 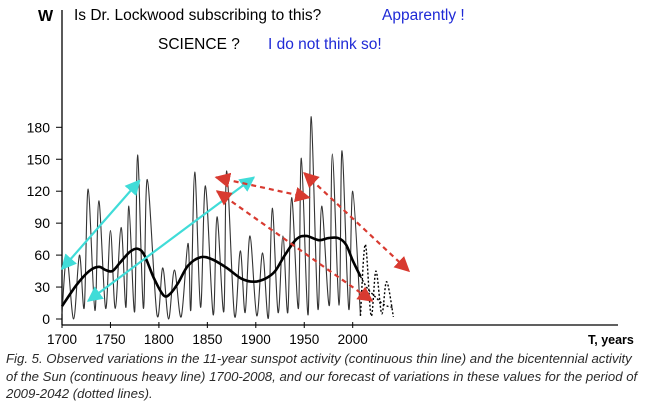 I want to click on x-tick-label: 1800, so click(x=159, y=339).